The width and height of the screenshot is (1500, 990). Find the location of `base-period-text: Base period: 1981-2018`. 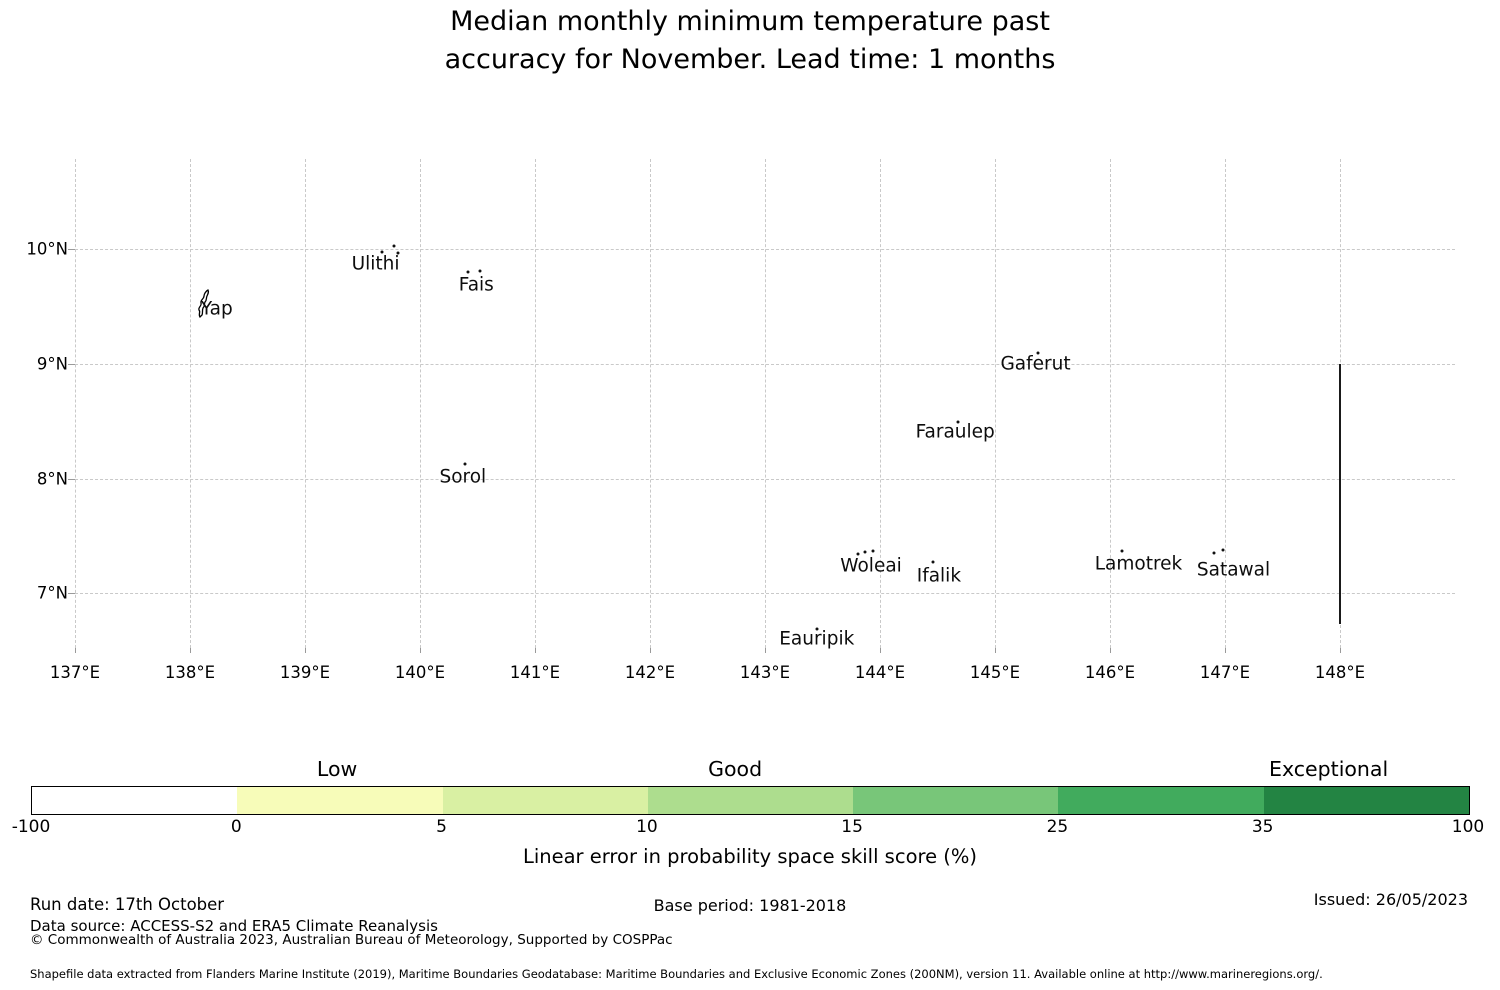

base-period-text: Base period: 1981-2018 is located at coordinates (750, 905).